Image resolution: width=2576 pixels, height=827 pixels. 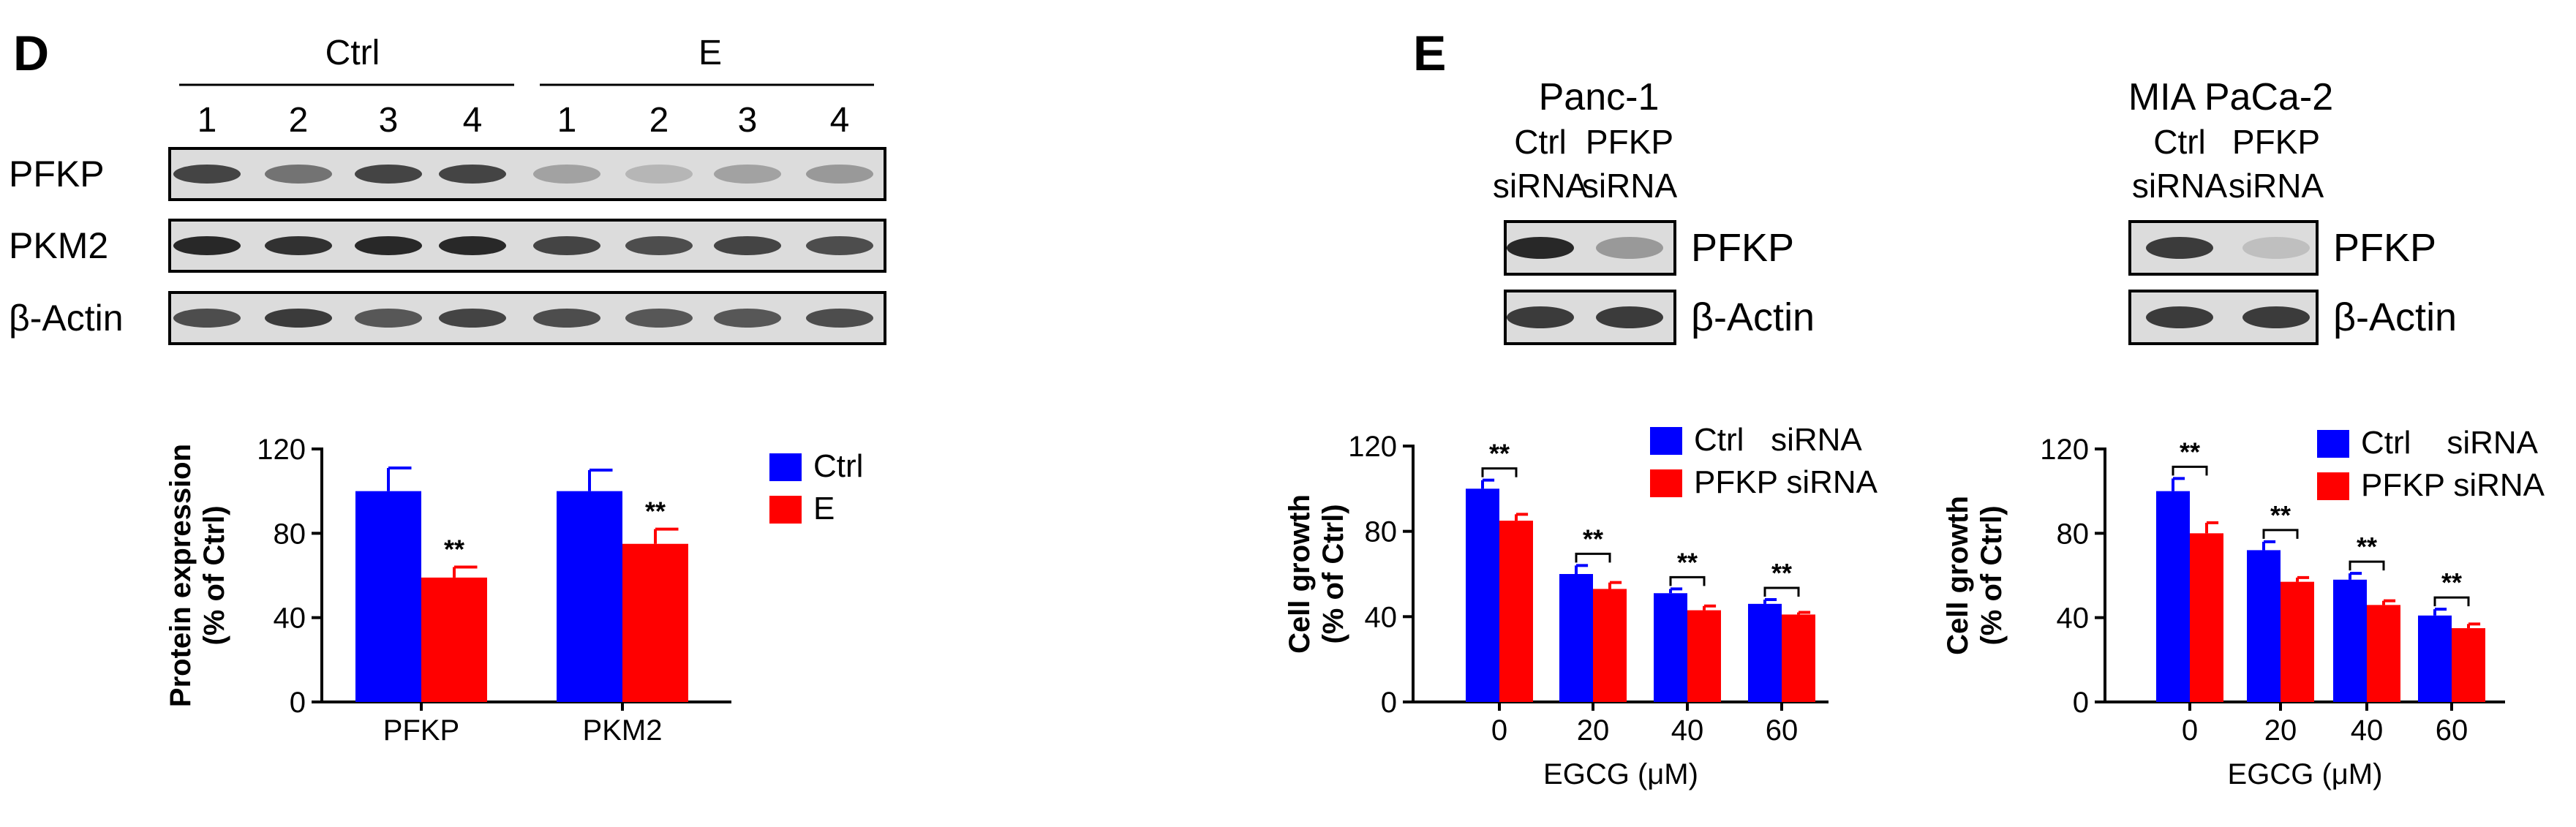 What do you see at coordinates (1654, 210) in the screenshot?
I see `blot-panc1: Panc-1 Ctrl siRNA PFKP siRNA PFKP β-Actin` at bounding box center [1654, 210].